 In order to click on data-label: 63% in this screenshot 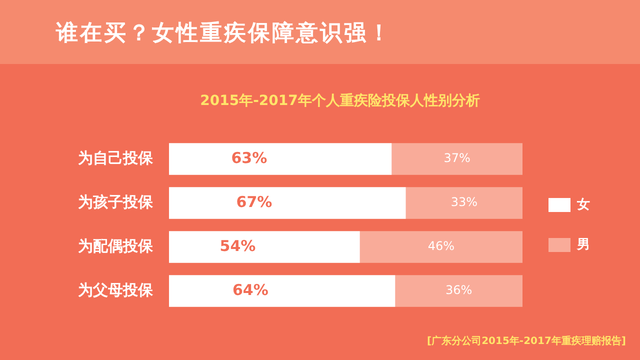, I will do `click(249, 157)`.